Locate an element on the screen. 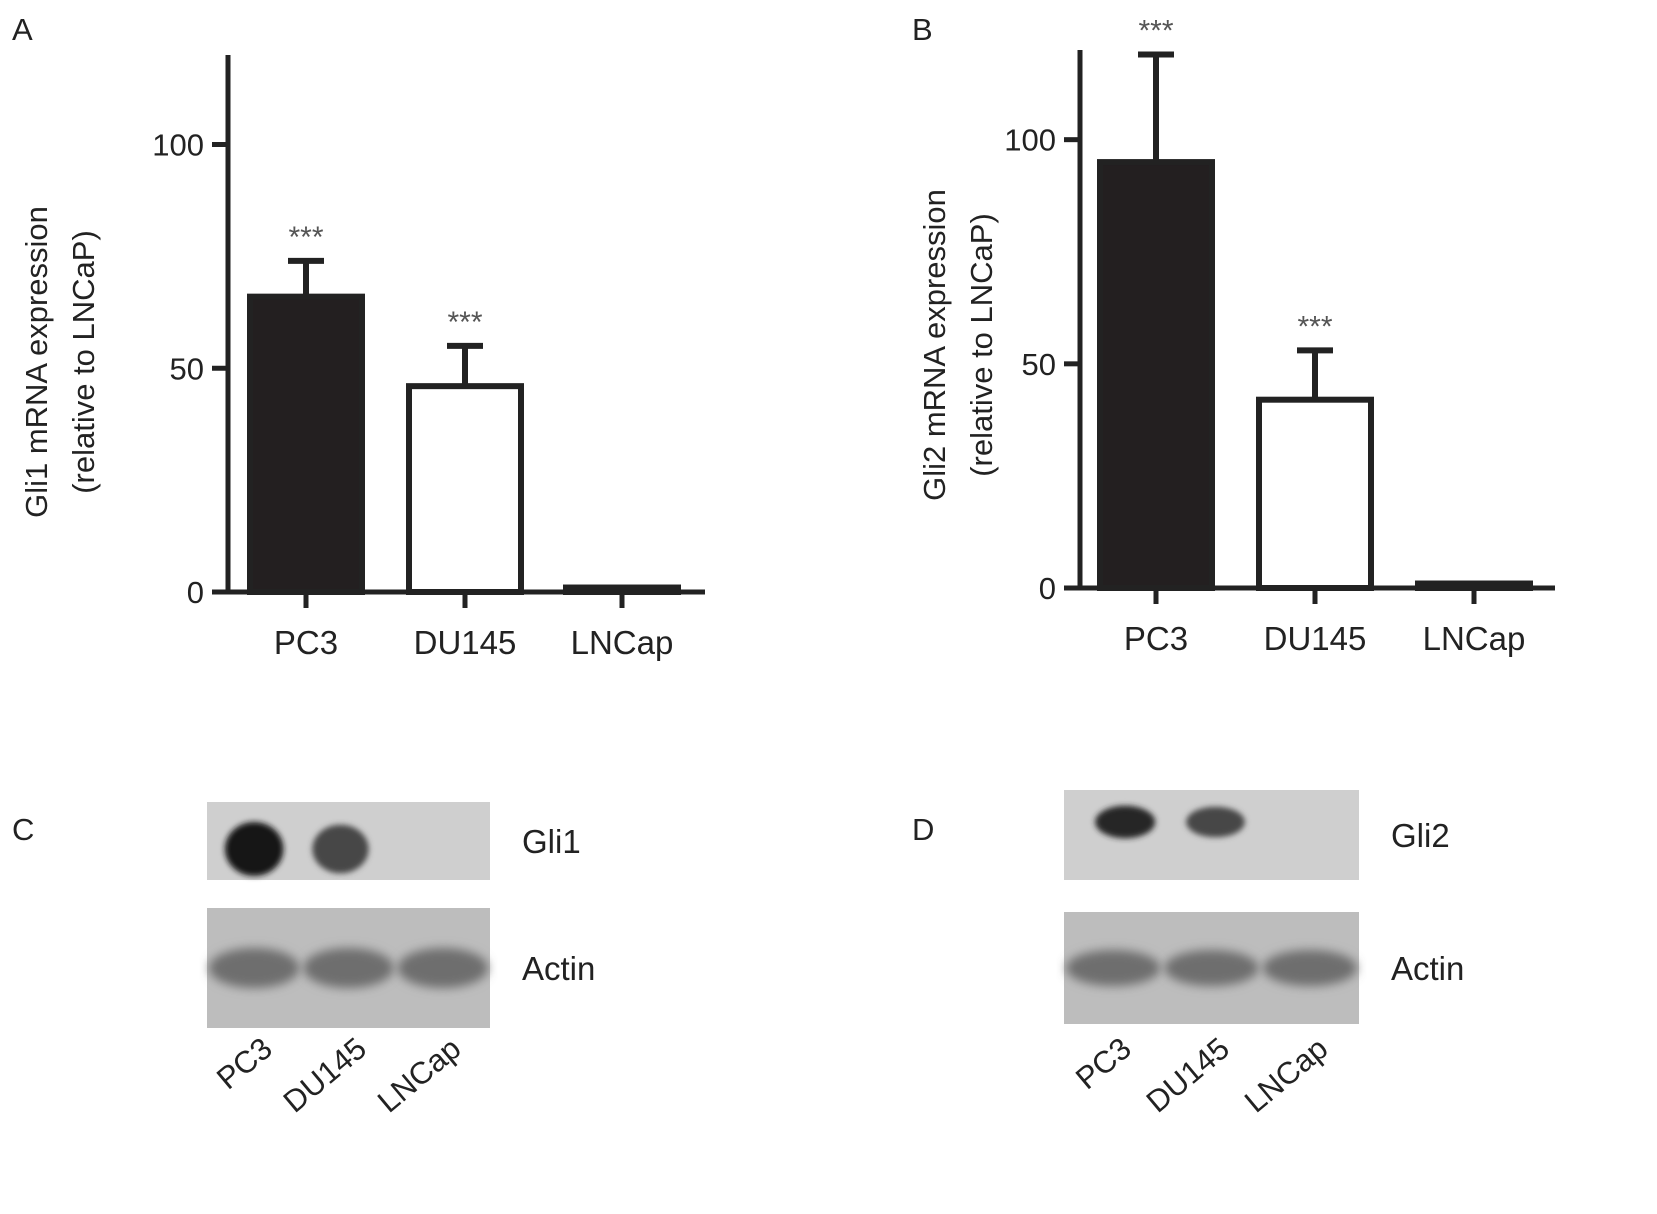 This screenshot has height=1214, width=1657. y-axis-label-line1: Gli2 mRNA expression is located at coordinates (934, 345).